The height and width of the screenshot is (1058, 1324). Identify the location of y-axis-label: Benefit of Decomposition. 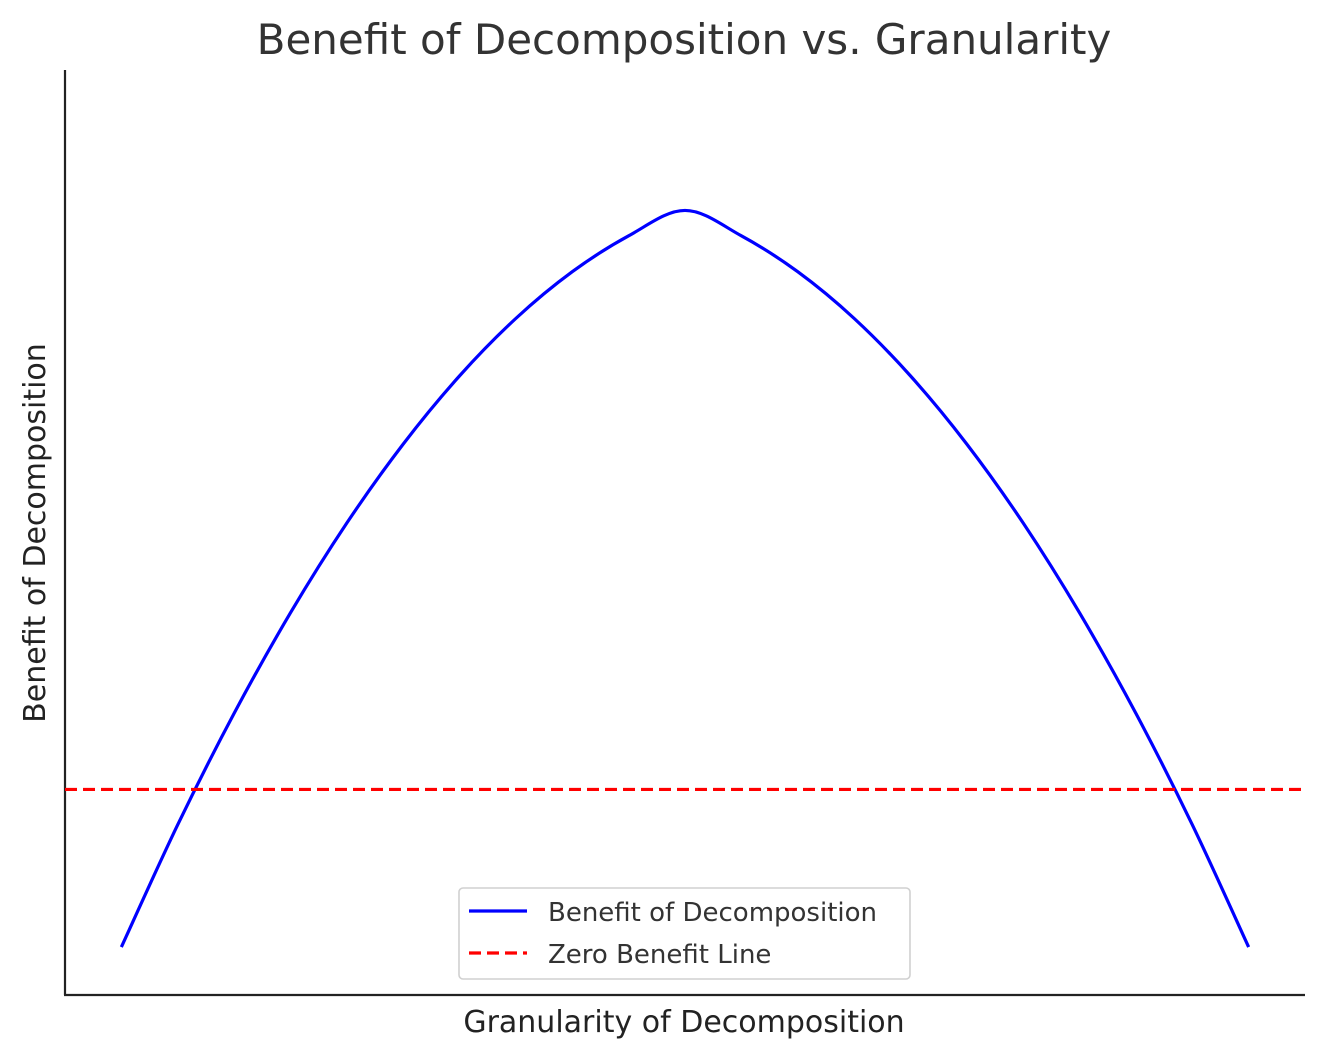
(35, 533).